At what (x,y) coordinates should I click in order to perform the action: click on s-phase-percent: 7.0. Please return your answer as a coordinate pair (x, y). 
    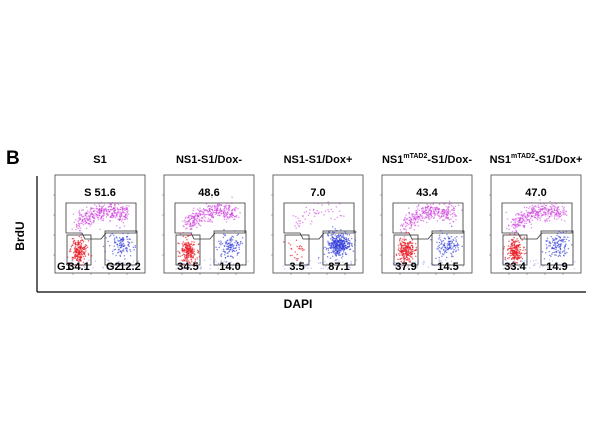
    Looking at the image, I should click on (317, 193).